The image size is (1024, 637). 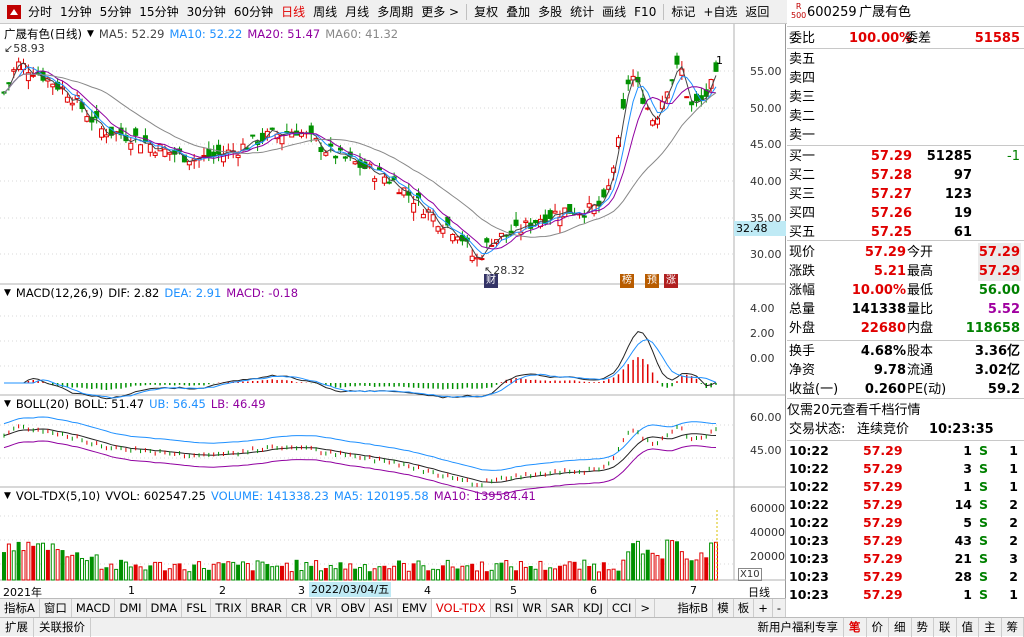 I want to click on finance-badge: 财, so click(x=491, y=281).